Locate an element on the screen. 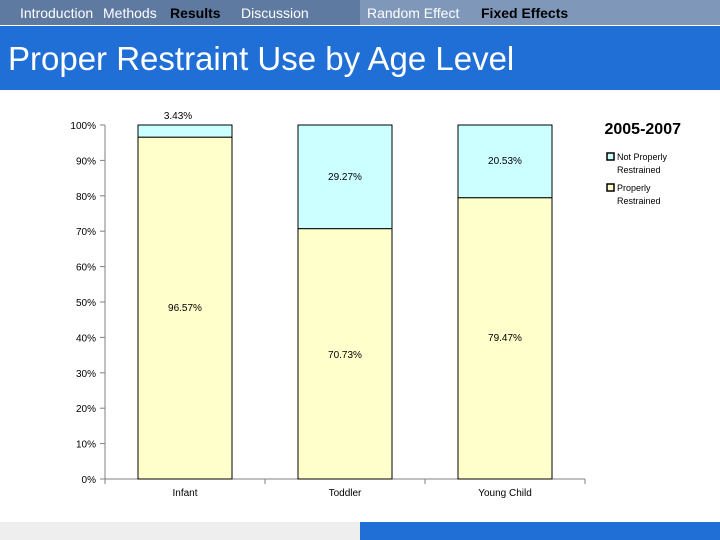 The height and width of the screenshot is (540, 720). x-tick-label: Young Child is located at coordinates (505, 493).